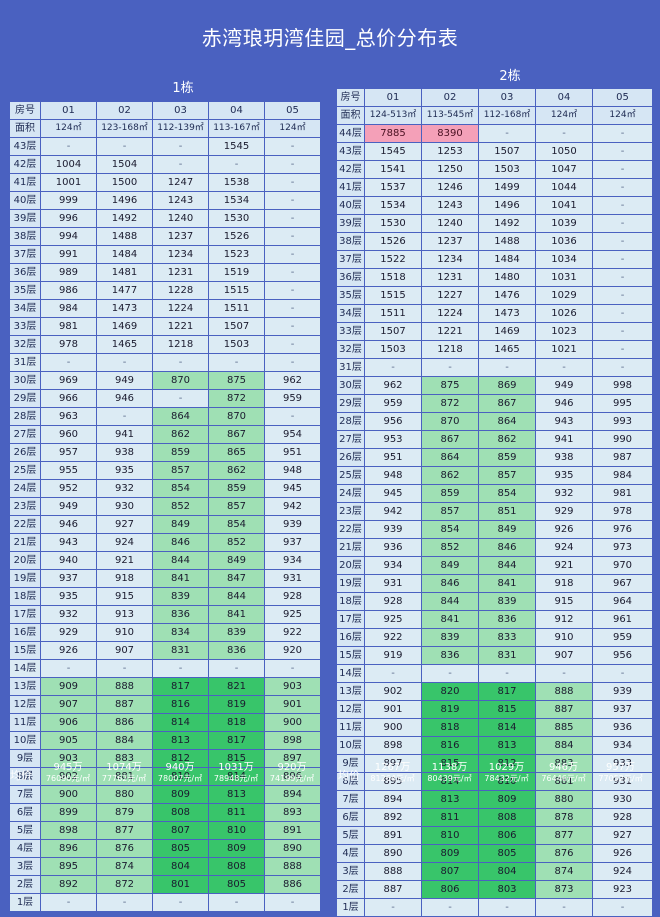 This screenshot has height=917, width=660. What do you see at coordinates (494, 475) in the screenshot?
I see `floor-row: 25层 948 862 857 935 984` at bounding box center [494, 475].